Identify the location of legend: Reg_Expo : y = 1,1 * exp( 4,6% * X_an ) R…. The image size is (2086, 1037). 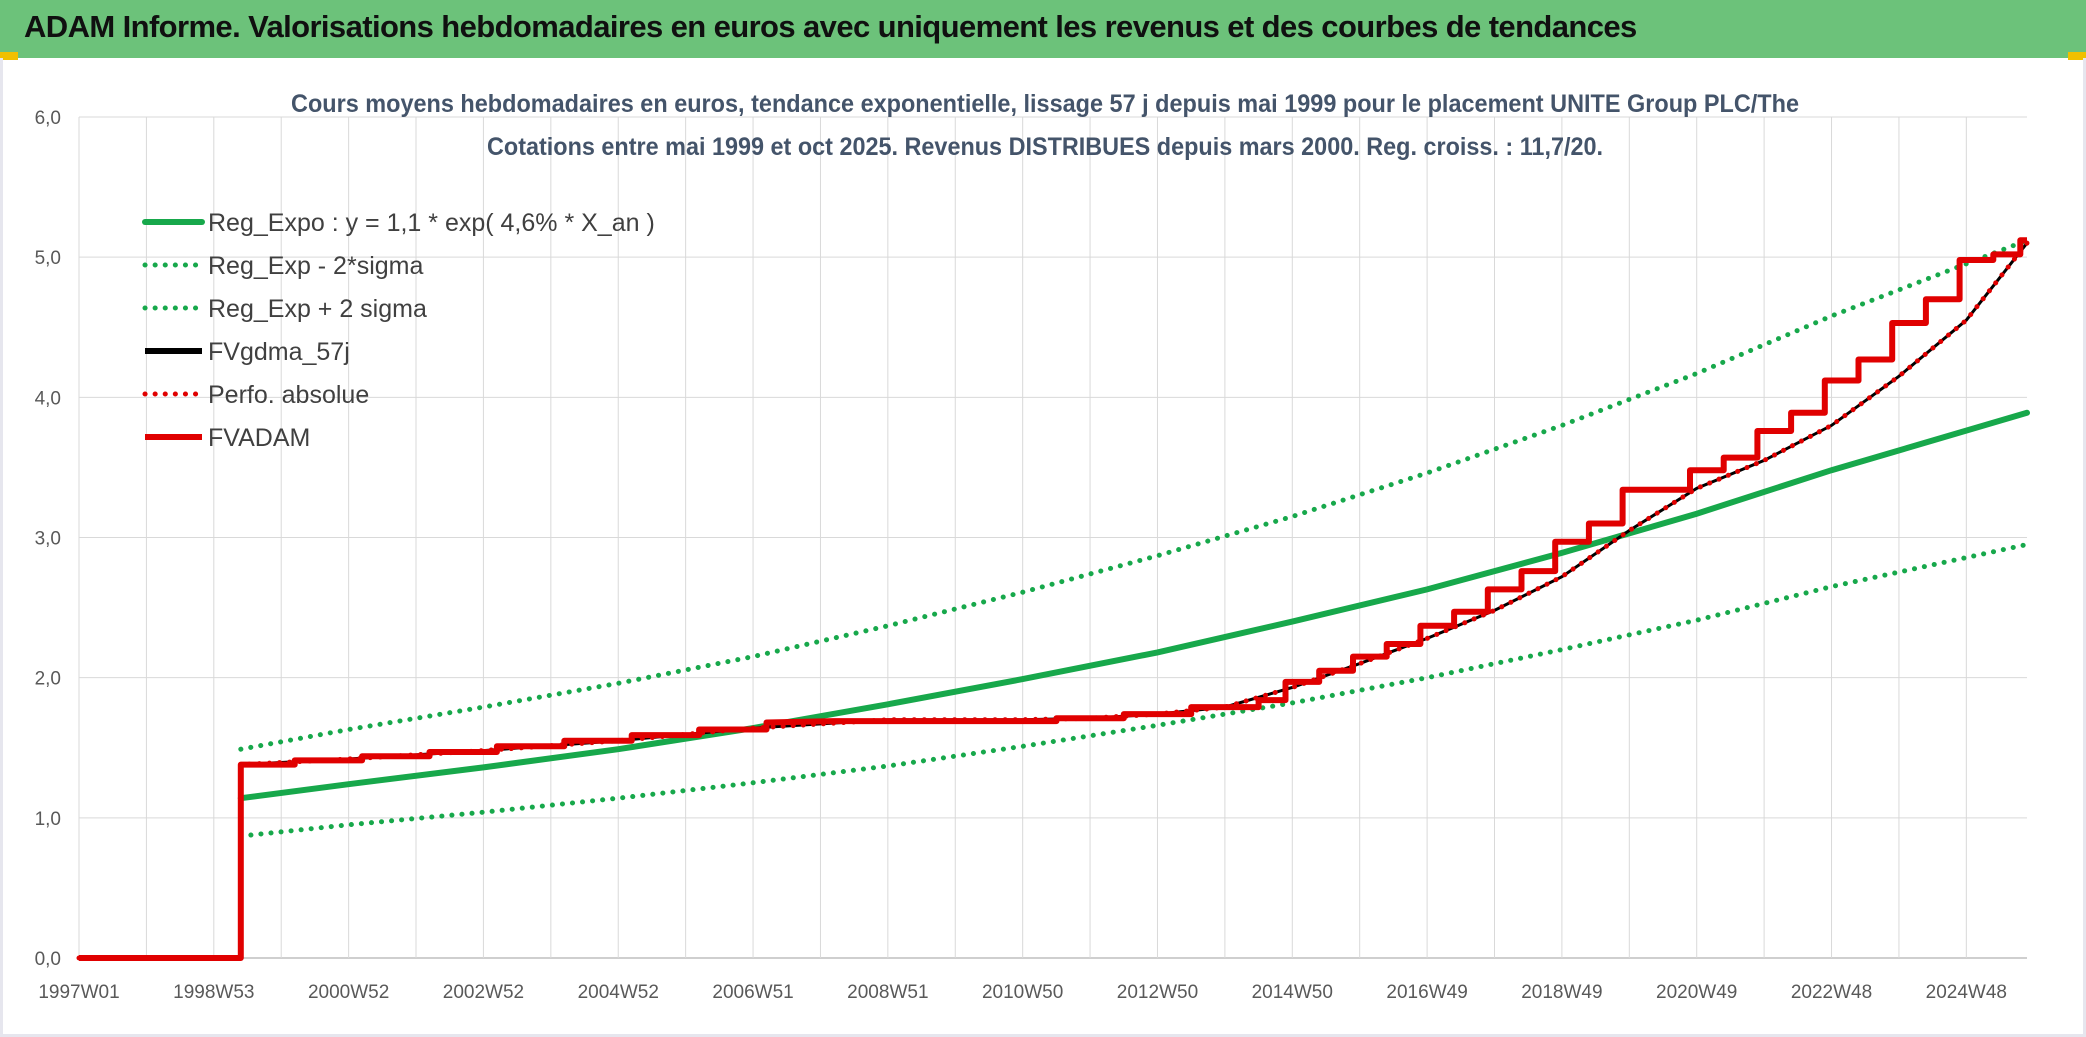
(398, 330).